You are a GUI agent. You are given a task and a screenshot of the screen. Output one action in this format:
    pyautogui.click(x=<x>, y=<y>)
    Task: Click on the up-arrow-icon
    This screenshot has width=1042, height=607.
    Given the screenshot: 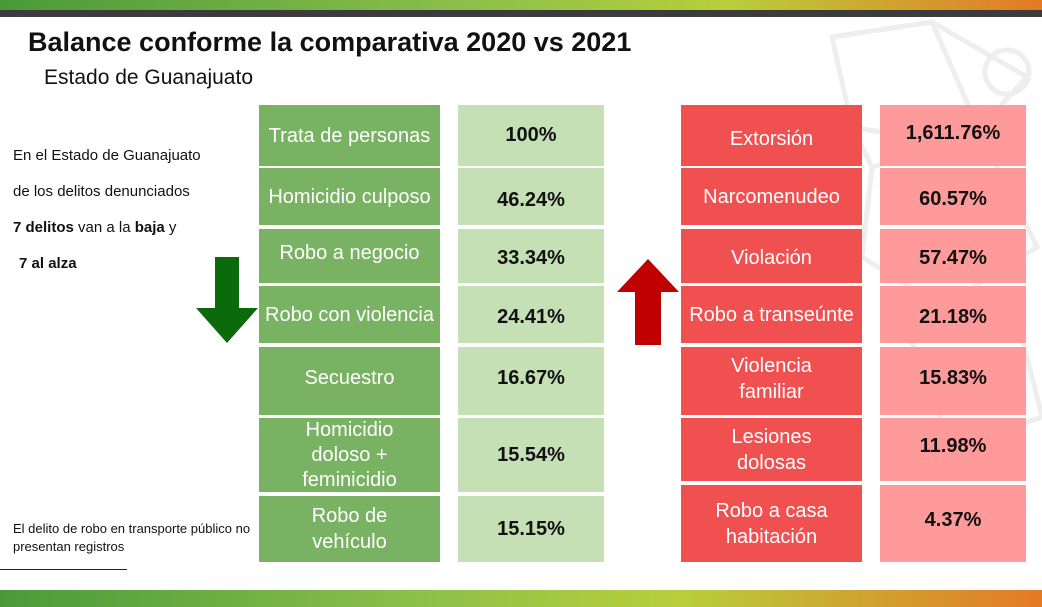 What is the action you would take?
    pyautogui.click(x=648, y=302)
    